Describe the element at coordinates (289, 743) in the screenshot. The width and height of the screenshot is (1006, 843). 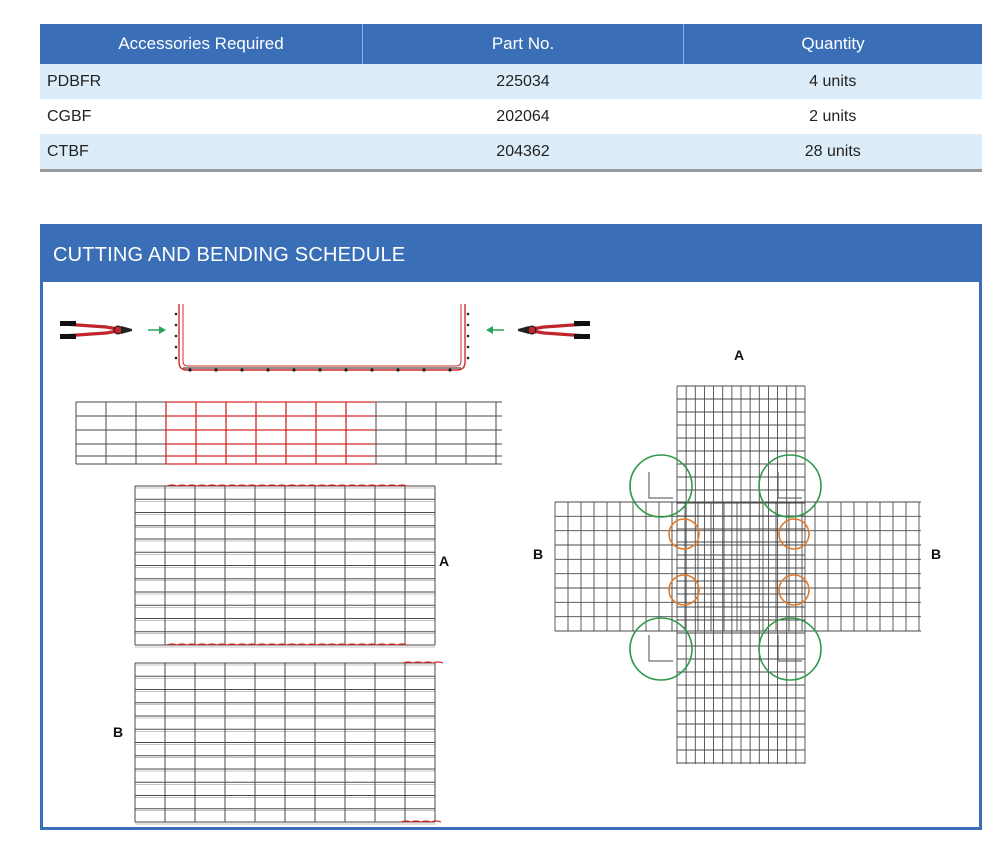
I see `mesh-panel-b` at that location.